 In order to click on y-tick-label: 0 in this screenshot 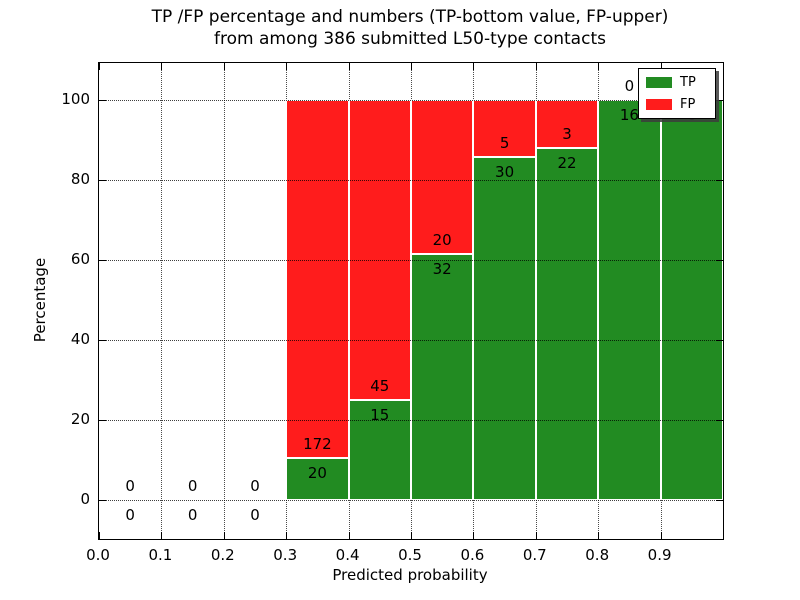, I will do `click(85, 499)`.